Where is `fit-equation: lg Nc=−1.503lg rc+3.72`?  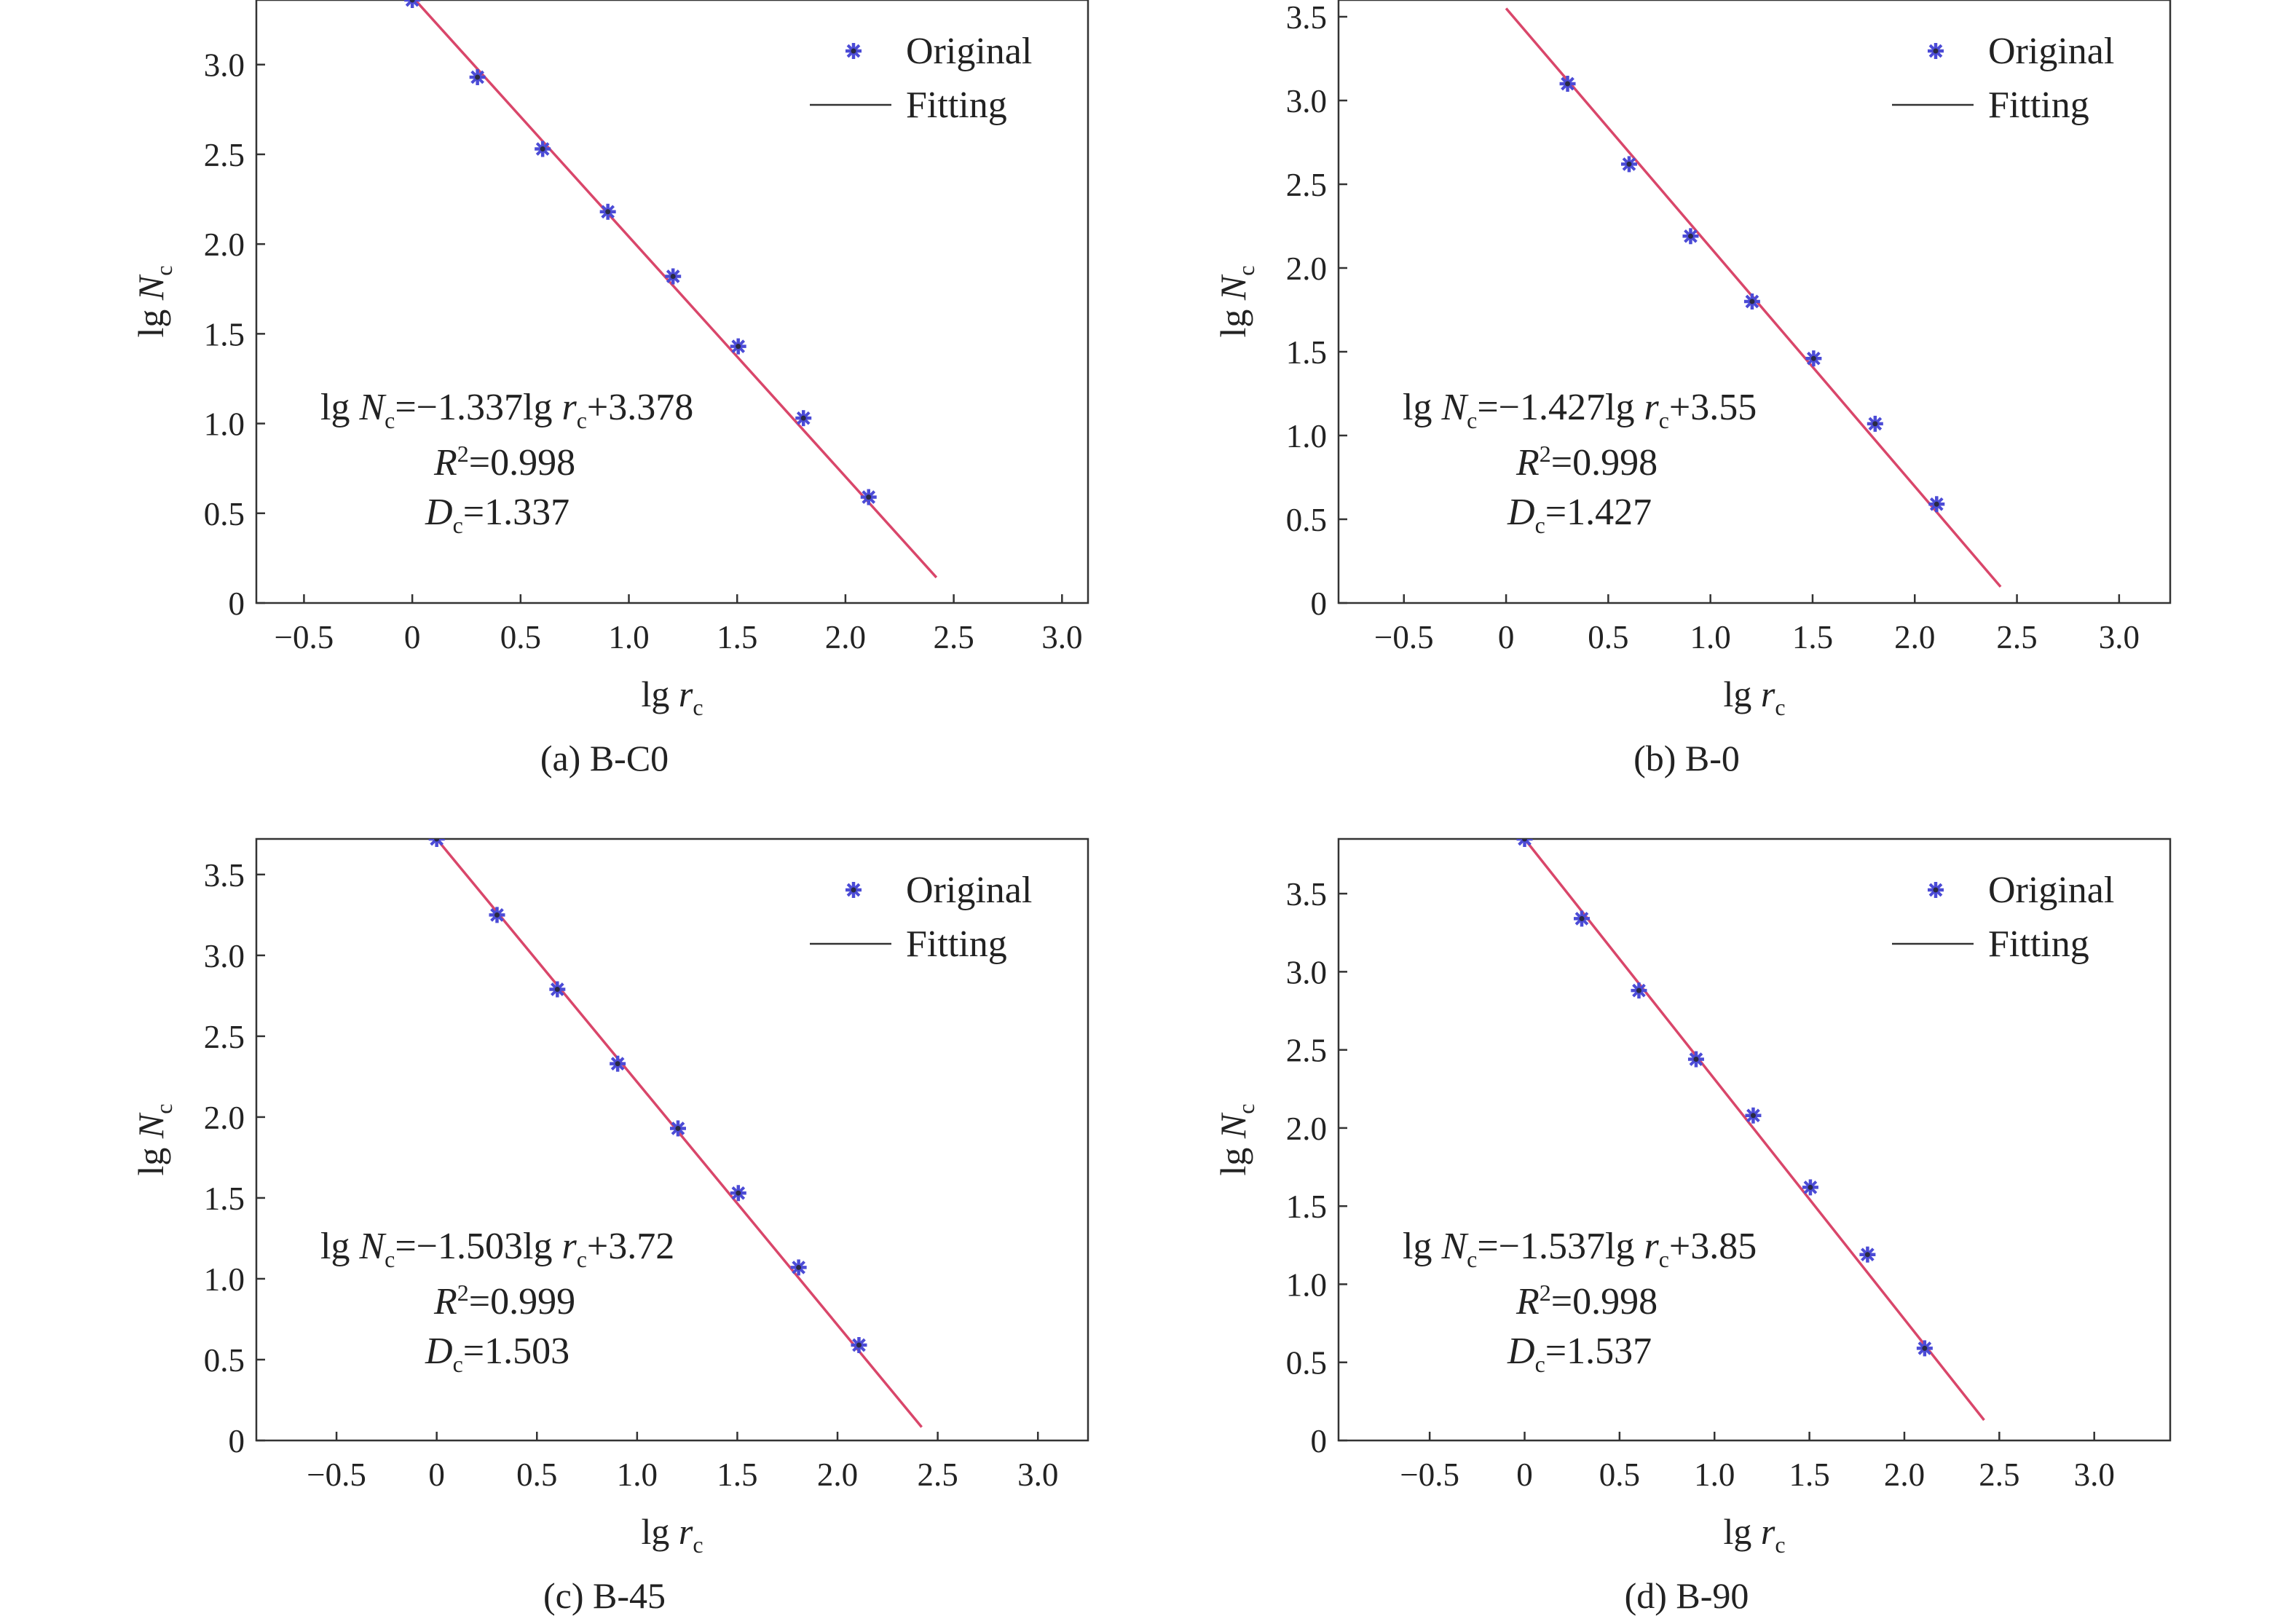 fit-equation: lg Nc=−1.503lg rc+3.72 is located at coordinates (497, 1249).